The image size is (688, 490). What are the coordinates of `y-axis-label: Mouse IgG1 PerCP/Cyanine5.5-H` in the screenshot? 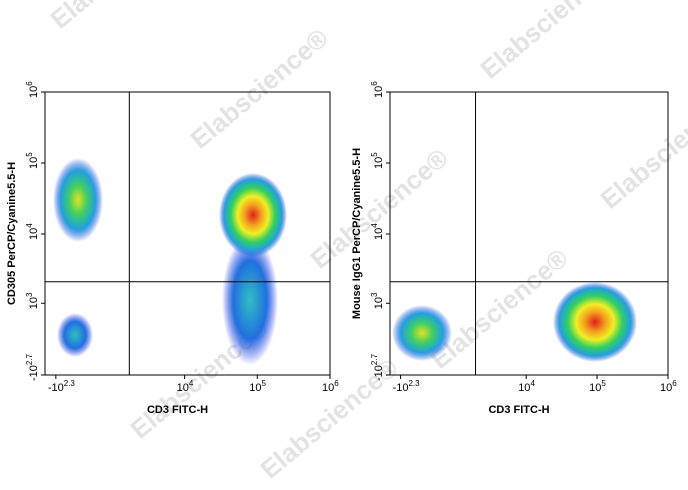 It's located at (357, 233).